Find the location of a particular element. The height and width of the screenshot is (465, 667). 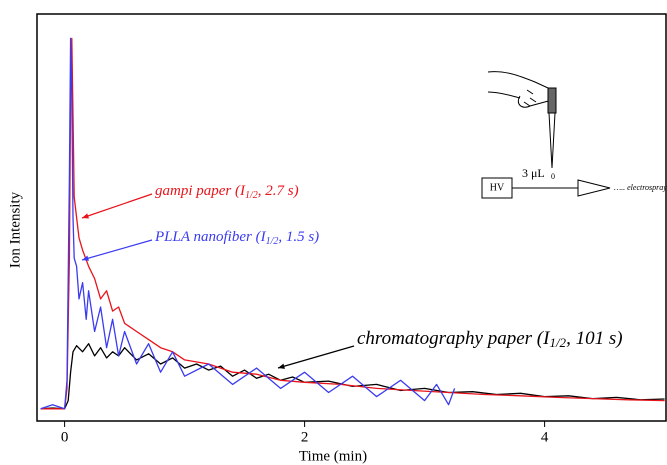

annotation: PLLA nanofiber (I1/2, 1.5 s) is located at coordinates (236, 238).